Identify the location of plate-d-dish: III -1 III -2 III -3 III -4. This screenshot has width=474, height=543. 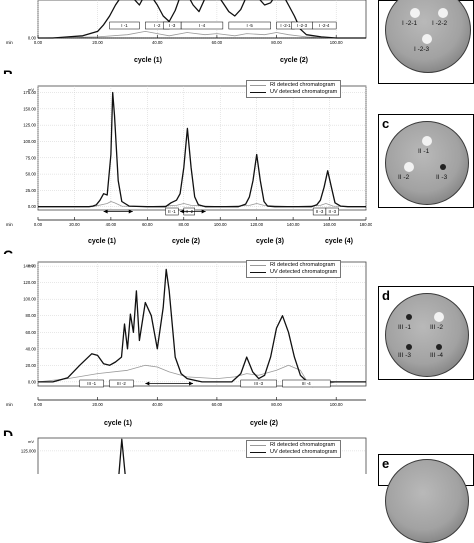
(427, 335).